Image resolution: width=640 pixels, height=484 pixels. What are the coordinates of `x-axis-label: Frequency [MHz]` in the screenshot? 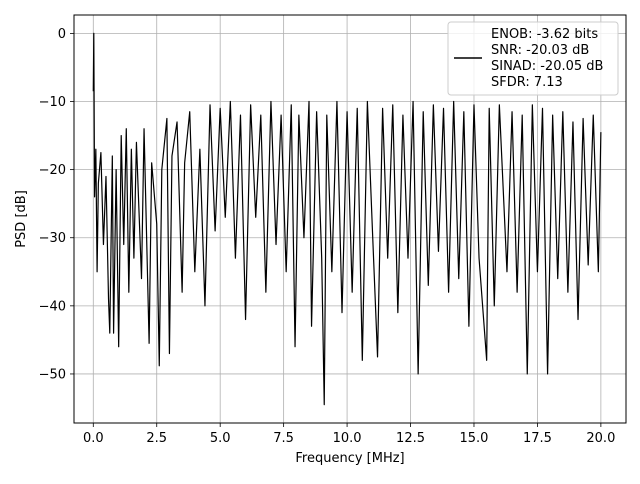 It's located at (349, 458).